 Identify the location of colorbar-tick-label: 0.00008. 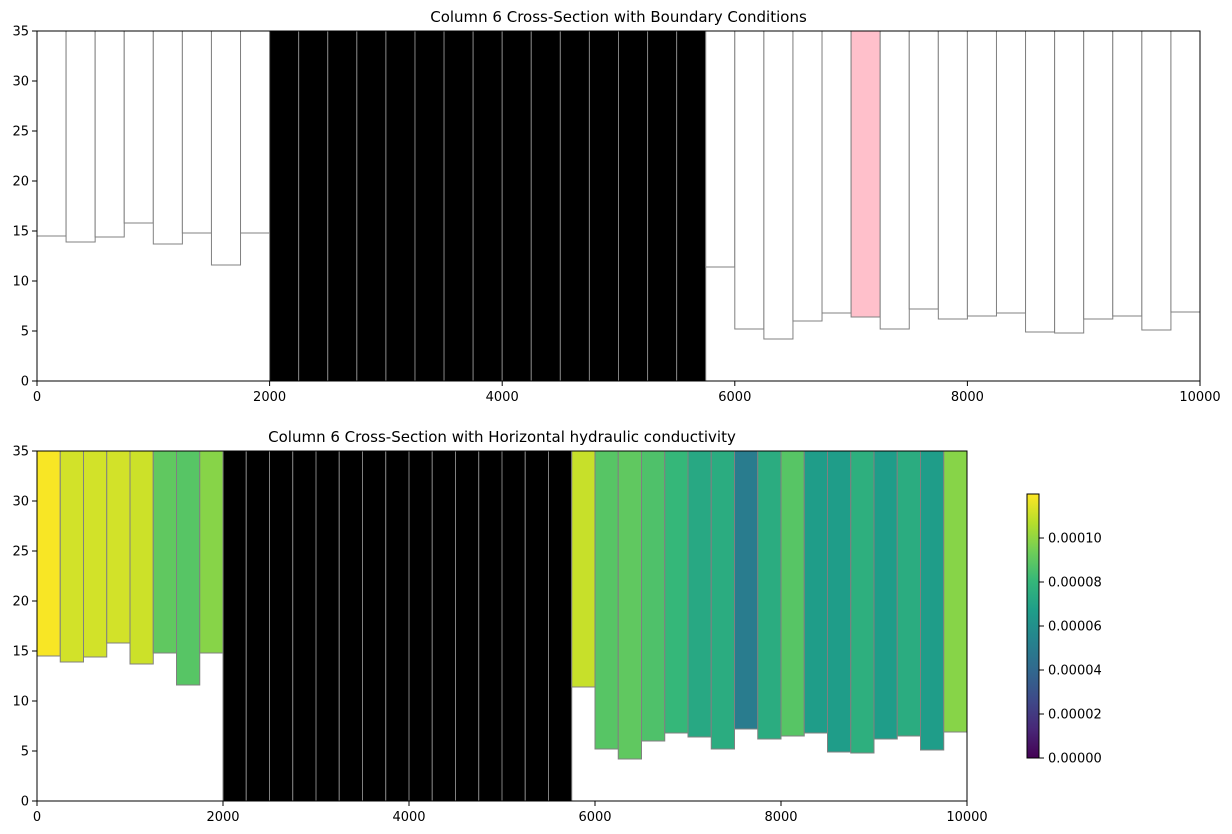
(1075, 583).